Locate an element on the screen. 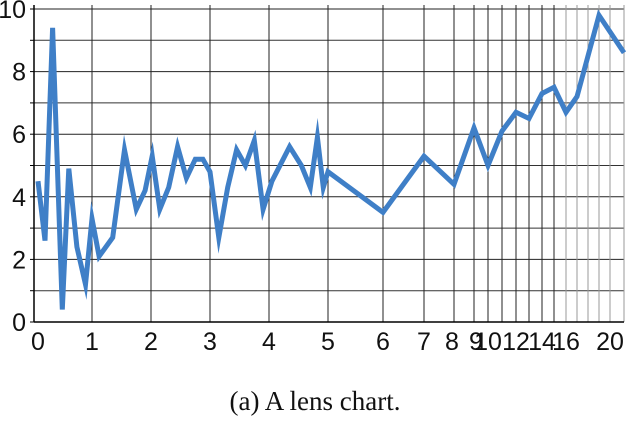 This screenshot has height=426, width=631. x-tick-label: 7 is located at coordinates (424, 342).